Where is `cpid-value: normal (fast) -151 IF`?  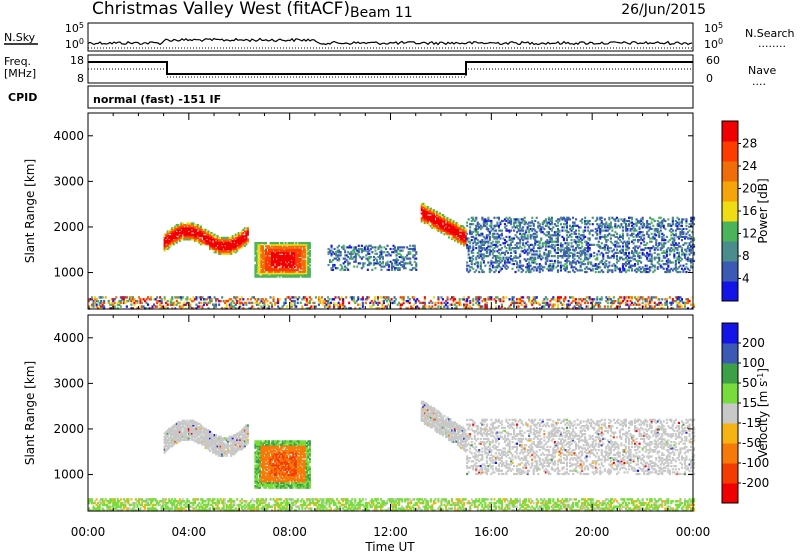
cpid-value: normal (fast) -151 IF is located at coordinates (157, 99).